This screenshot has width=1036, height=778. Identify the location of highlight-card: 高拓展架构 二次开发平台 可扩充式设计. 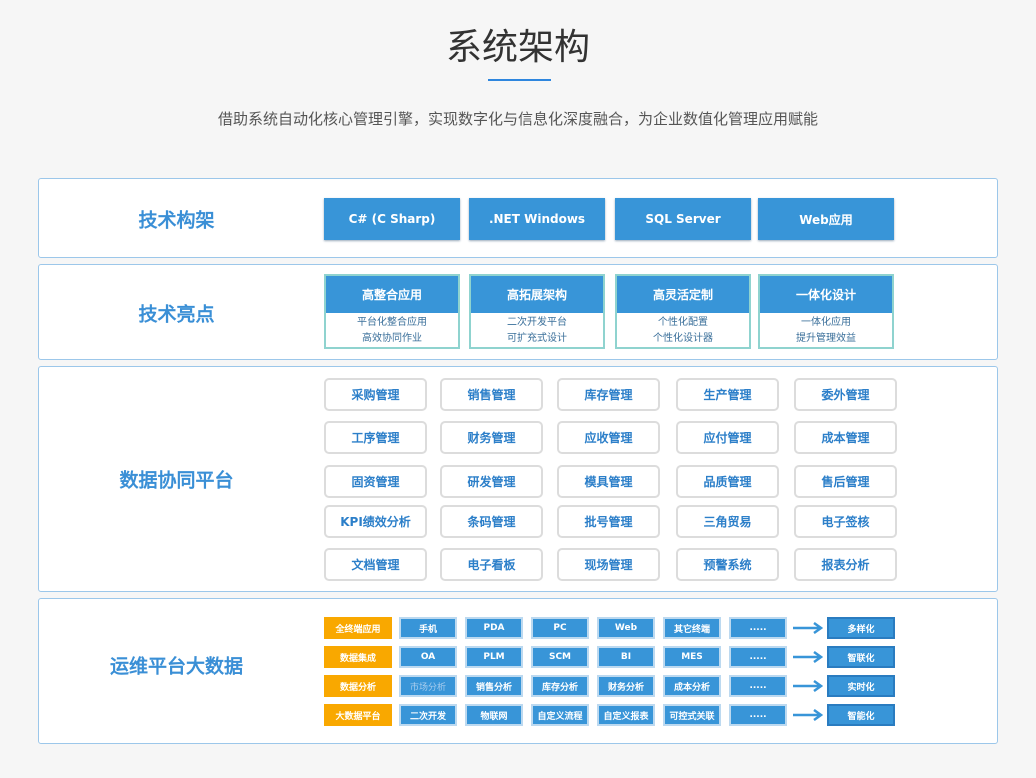
(537, 311).